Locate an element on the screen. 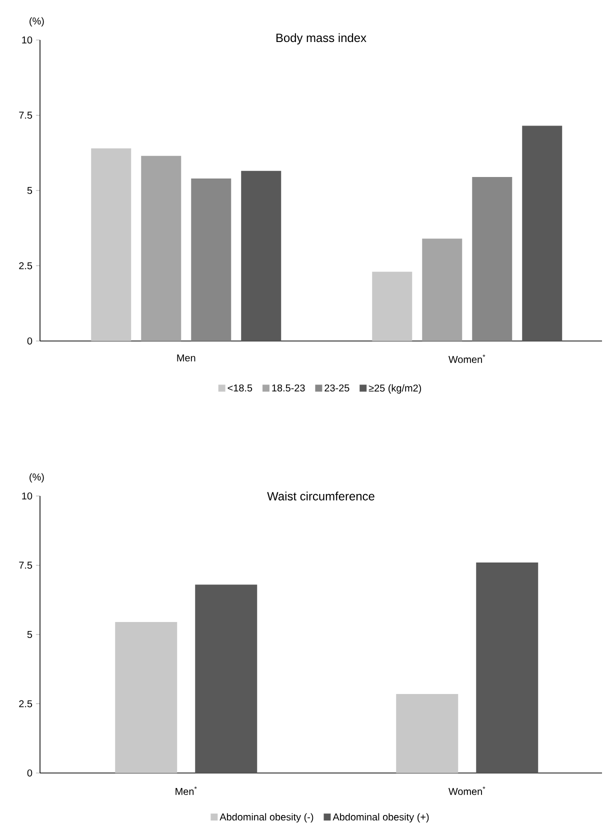 The width and height of the screenshot is (607, 840). legend-label: Abdominal obesity (-) is located at coordinates (267, 817).